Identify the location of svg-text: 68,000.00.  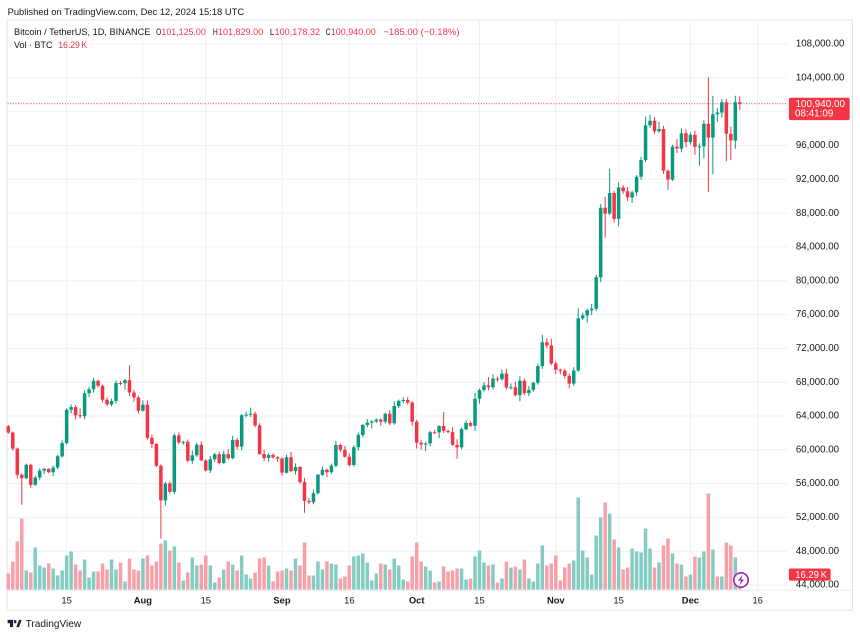
(818, 382).